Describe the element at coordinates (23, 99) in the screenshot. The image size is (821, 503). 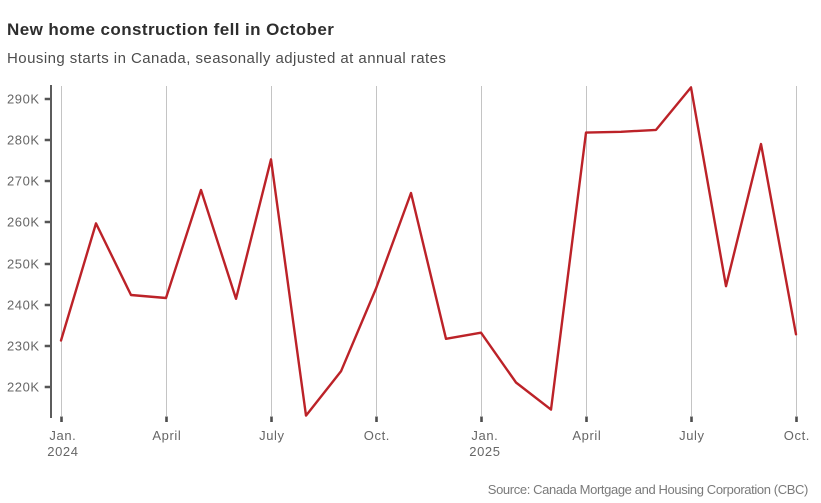
I see `svg-text: 290K` at that location.